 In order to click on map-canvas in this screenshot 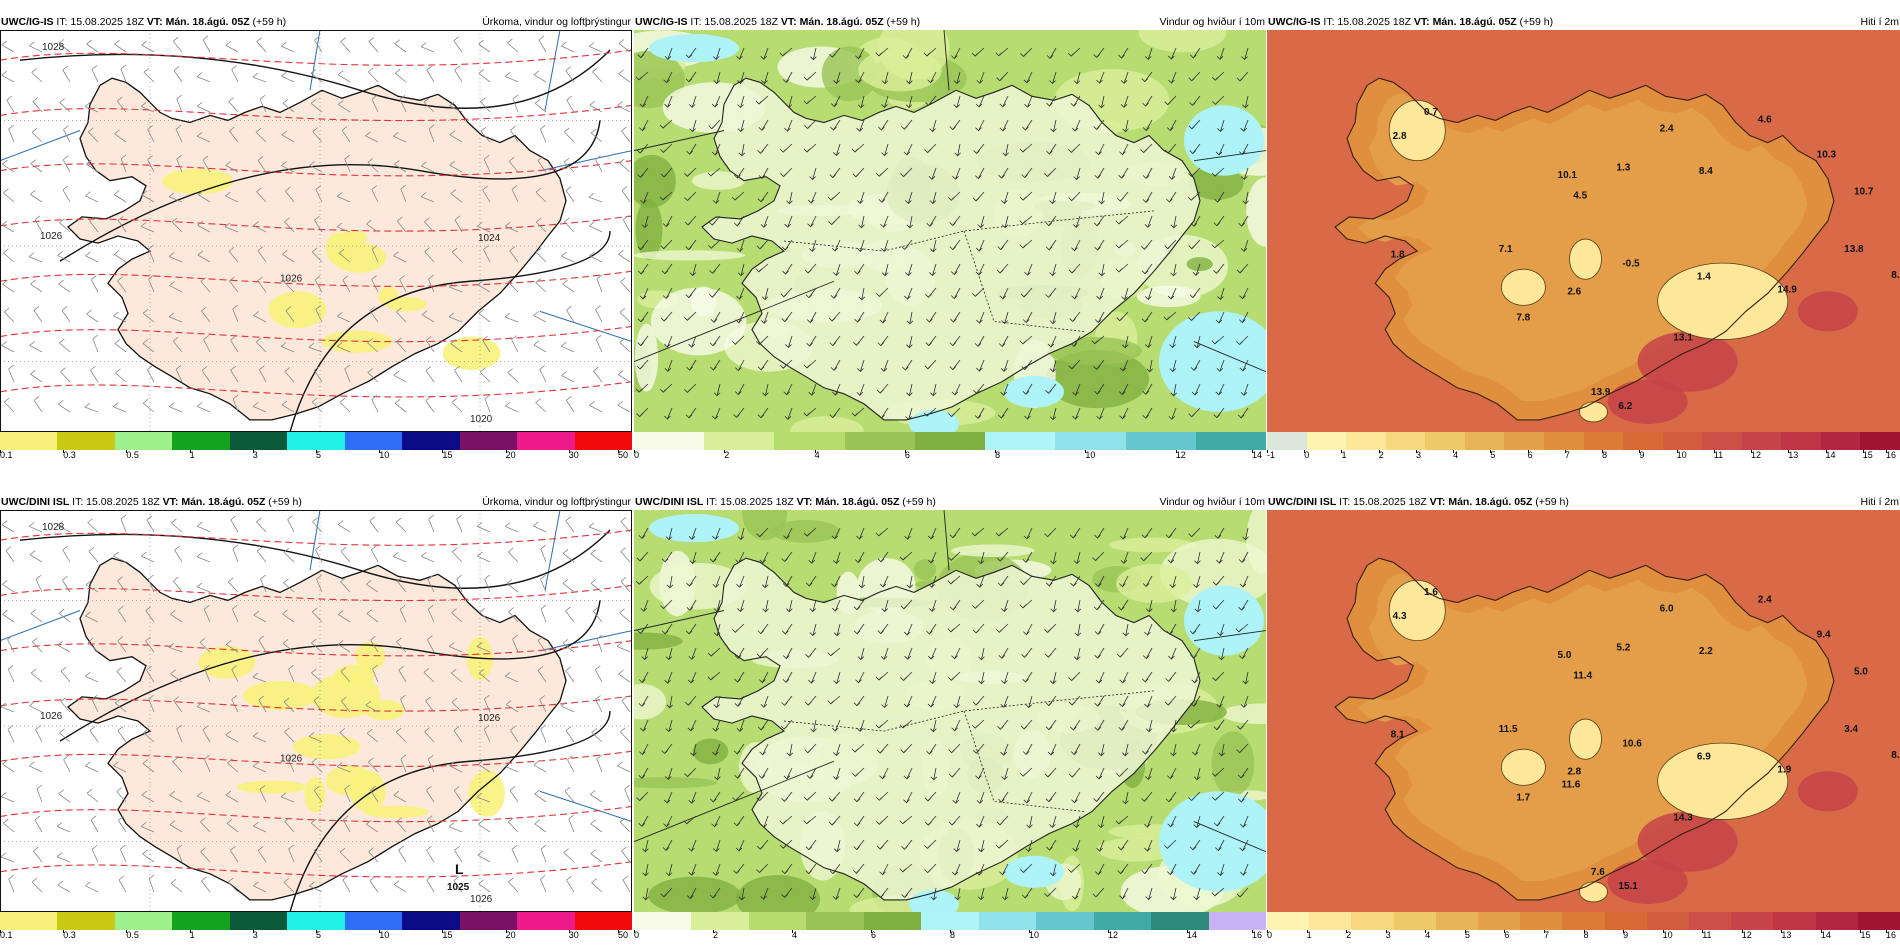, I will do `click(950, 231)`.